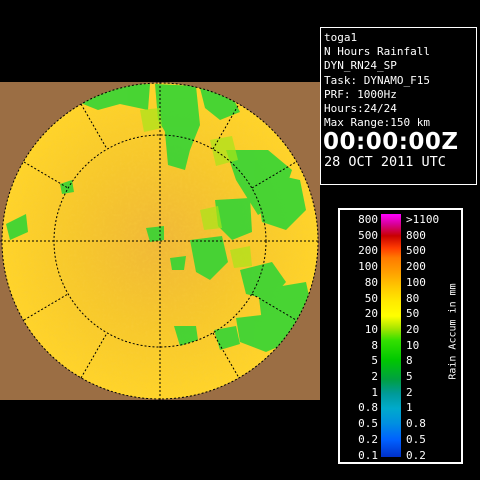 The image size is (480, 480). What do you see at coordinates (360, 109) in the screenshot?
I see `hours-value: Hours:24/24` at bounding box center [360, 109].